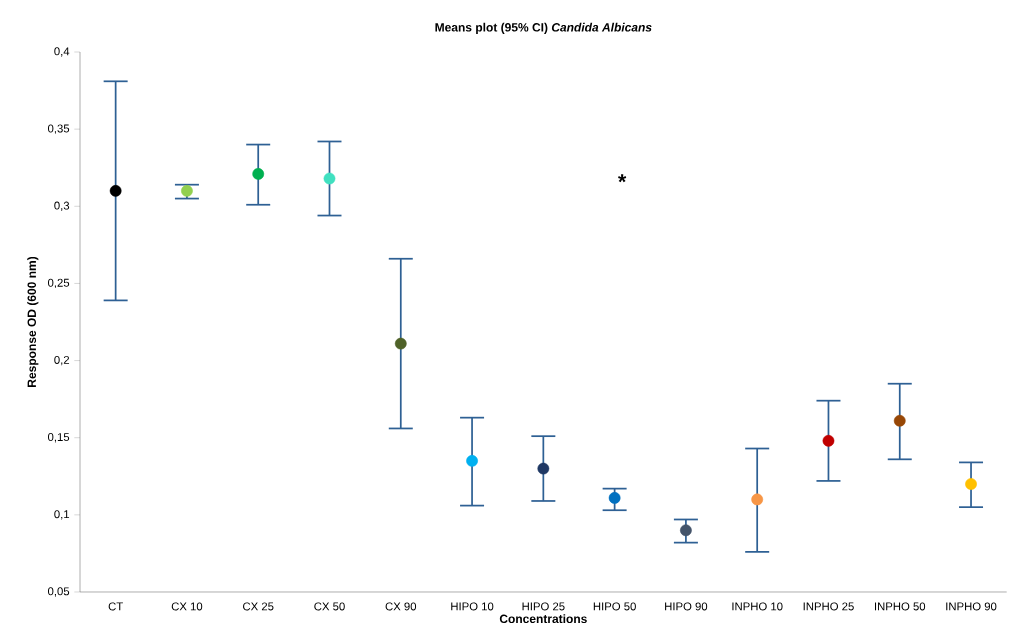 This screenshot has height=644, width=1009. Describe the element at coordinates (543, 28) in the screenshot. I see `chart-title: Means plot (95% CI) Candida Albicans` at that location.